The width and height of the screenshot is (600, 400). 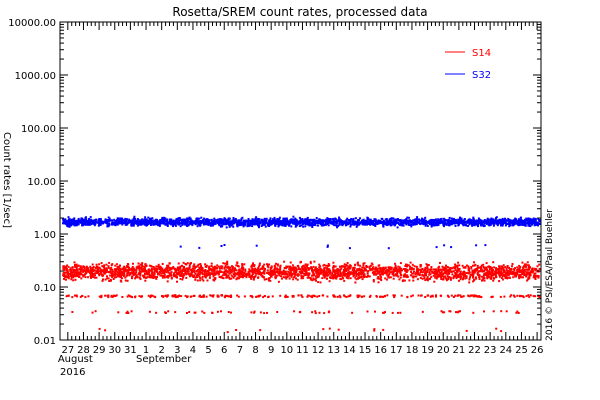 I want to click on data-point-outlier, so click(x=383, y=329).